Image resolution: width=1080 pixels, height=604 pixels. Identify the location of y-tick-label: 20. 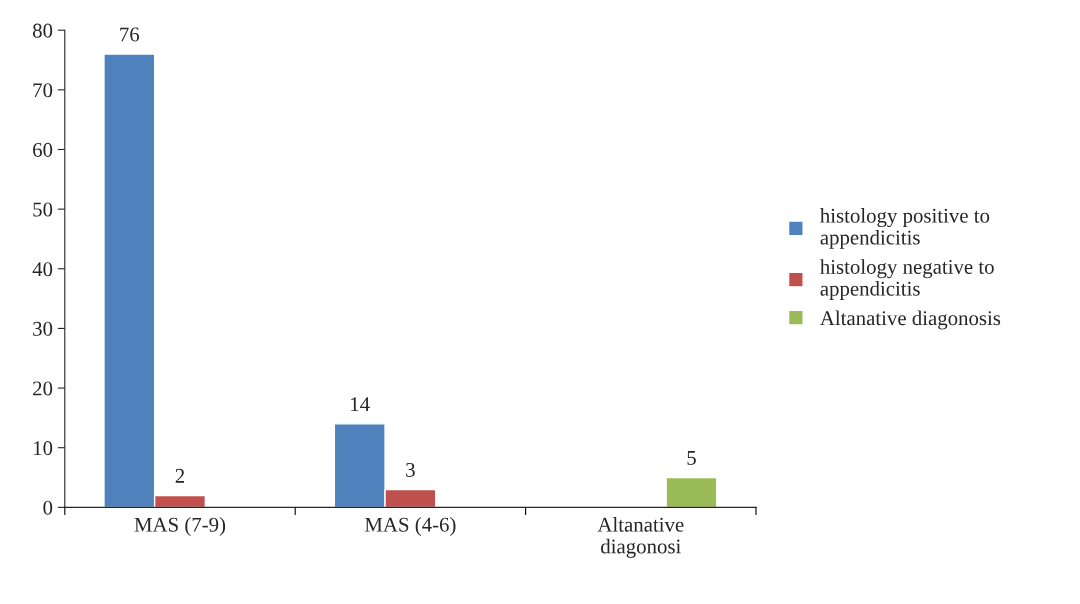
(43, 388).